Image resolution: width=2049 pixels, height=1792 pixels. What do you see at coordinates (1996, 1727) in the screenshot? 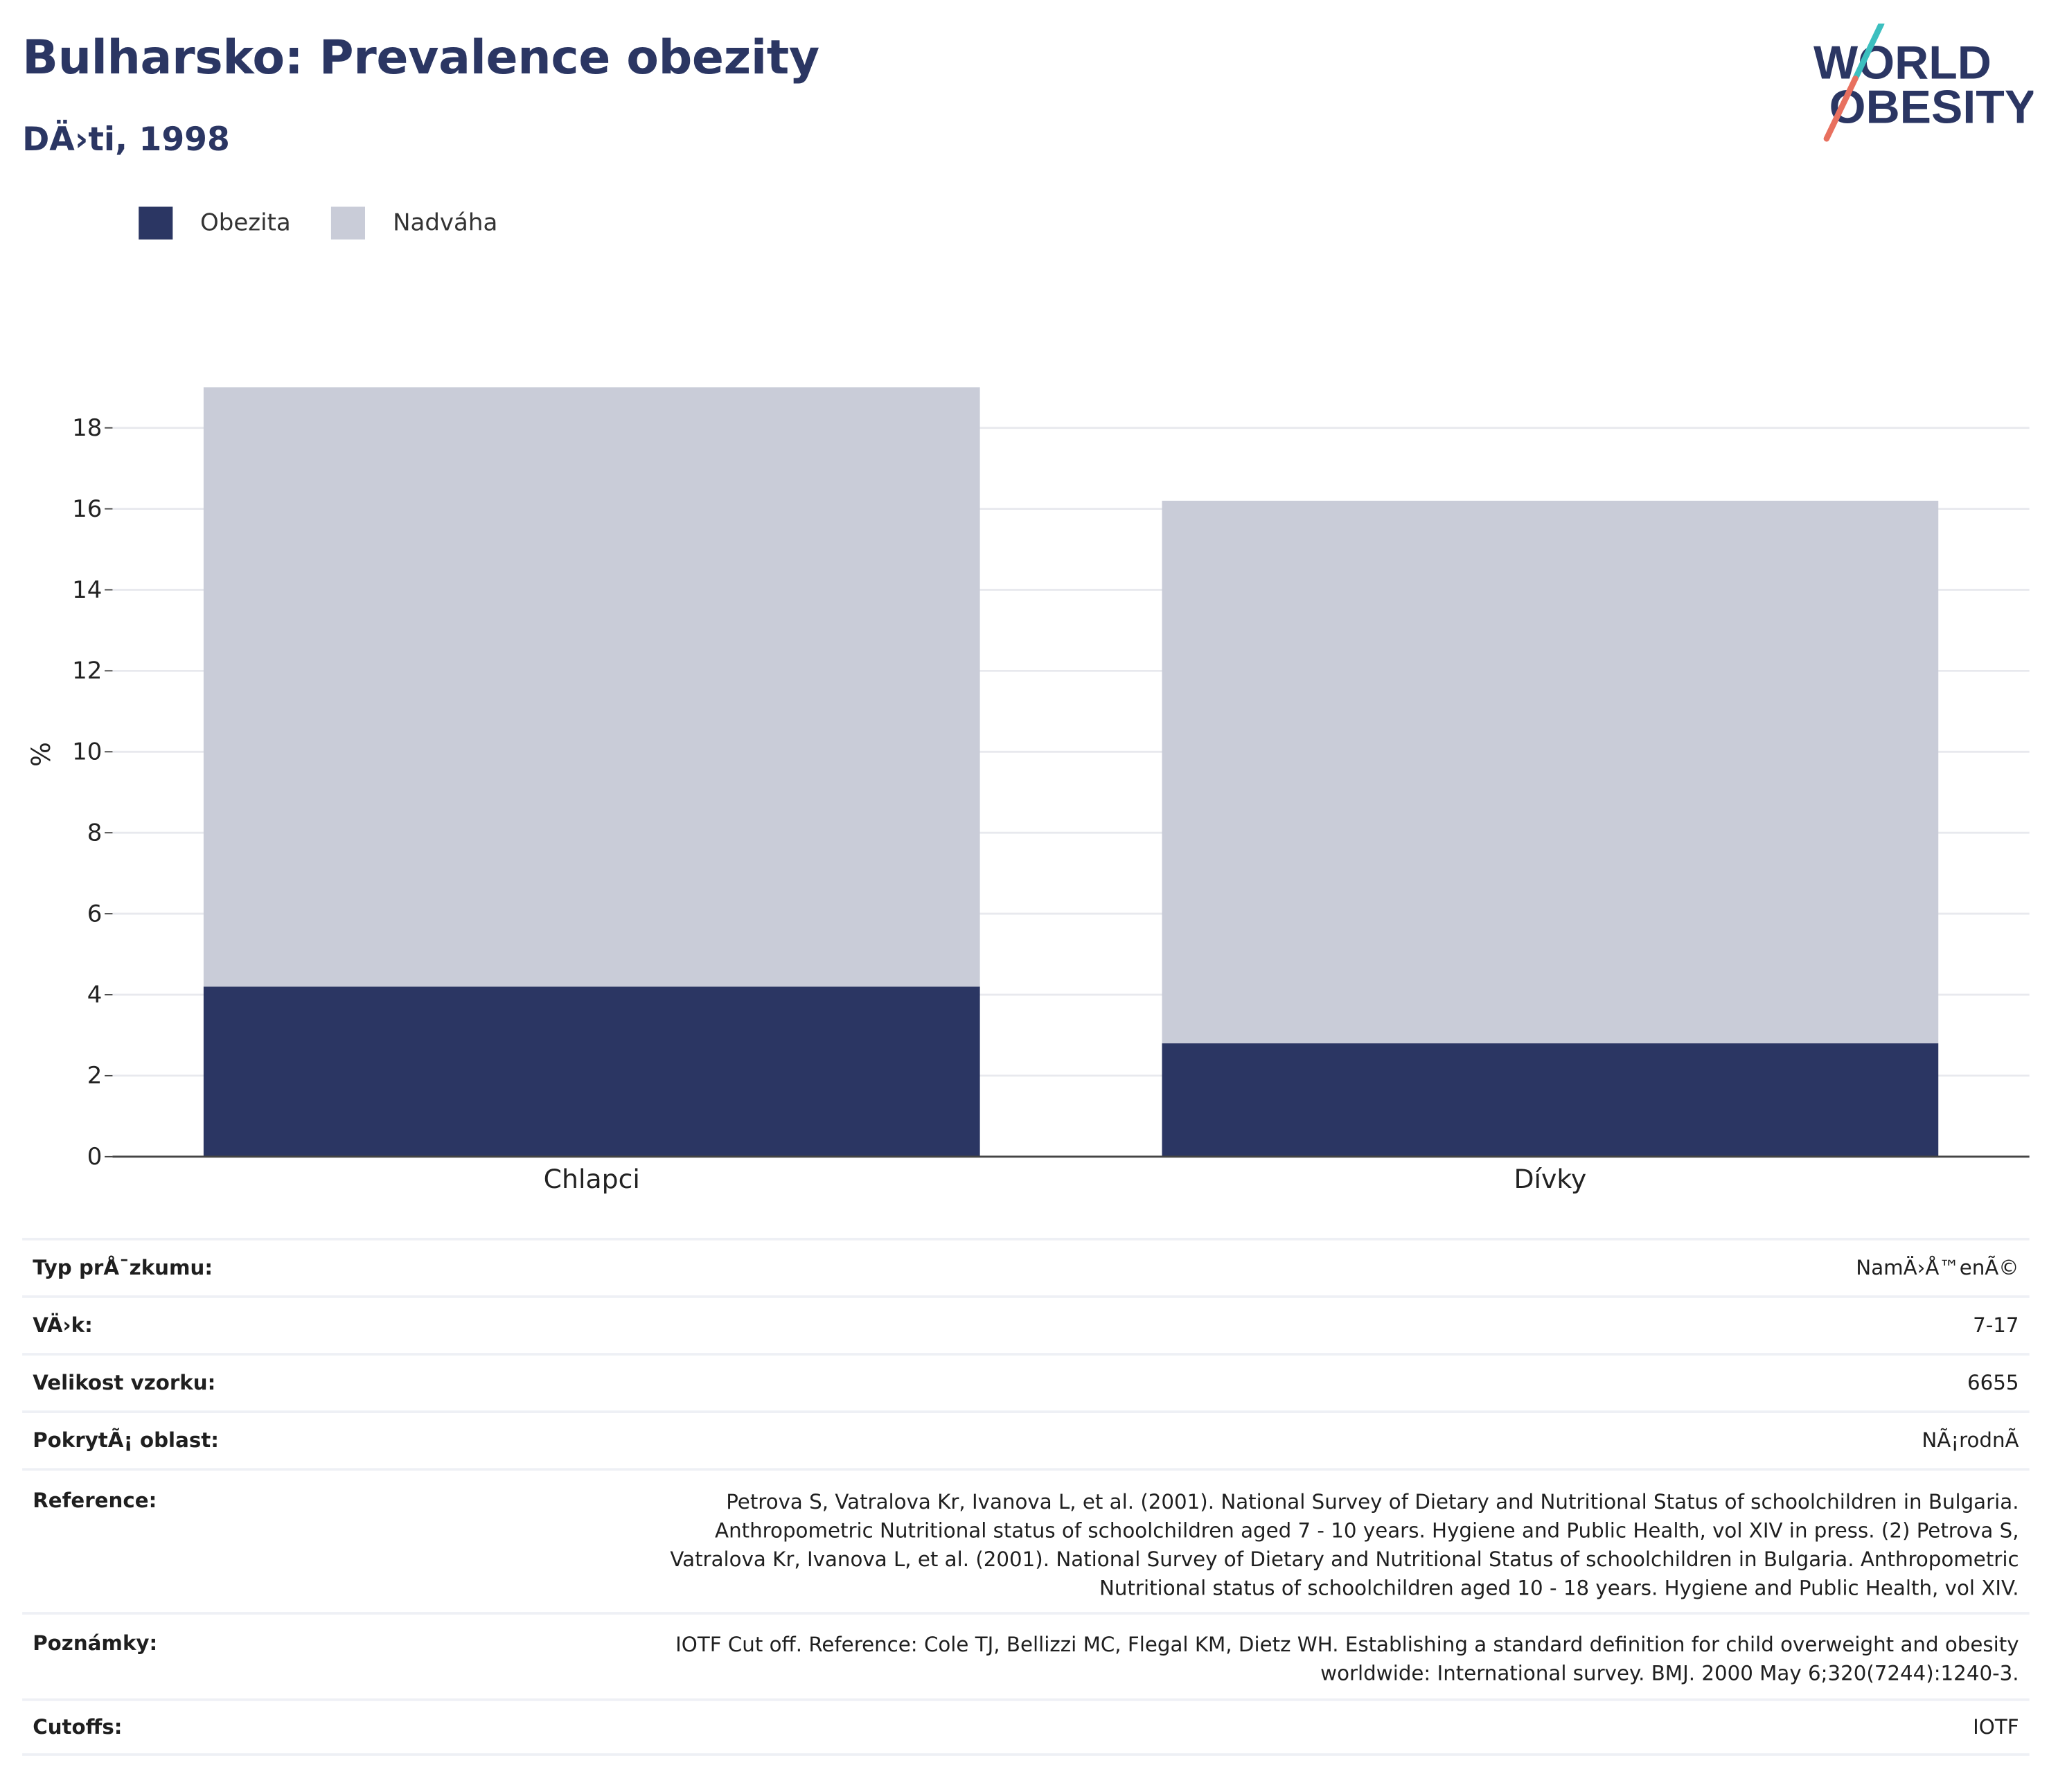
I see `details-value: IOTF` at bounding box center [1996, 1727].